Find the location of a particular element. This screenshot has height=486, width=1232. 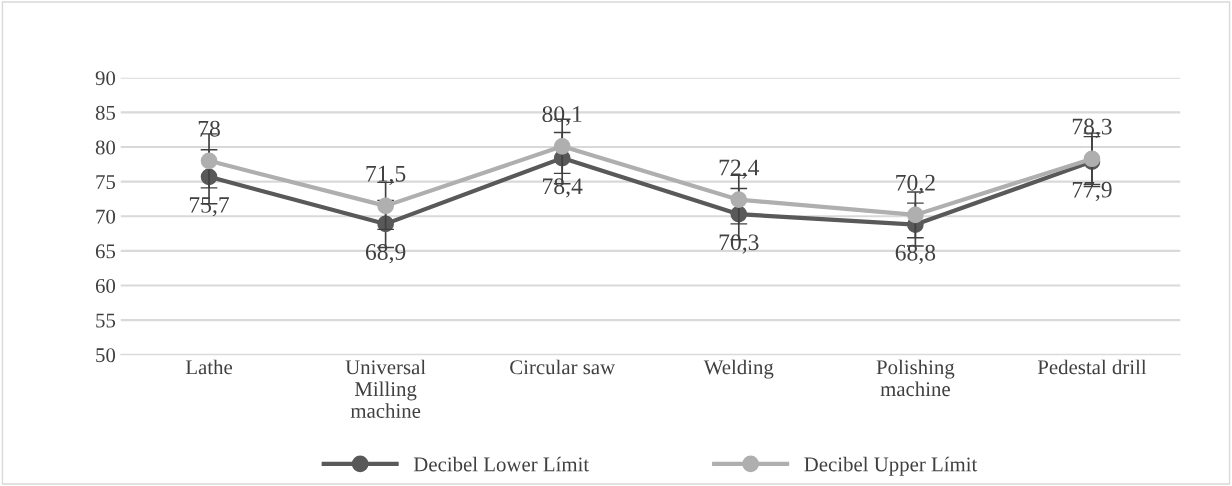

data-label: 70,3 is located at coordinates (739, 244).